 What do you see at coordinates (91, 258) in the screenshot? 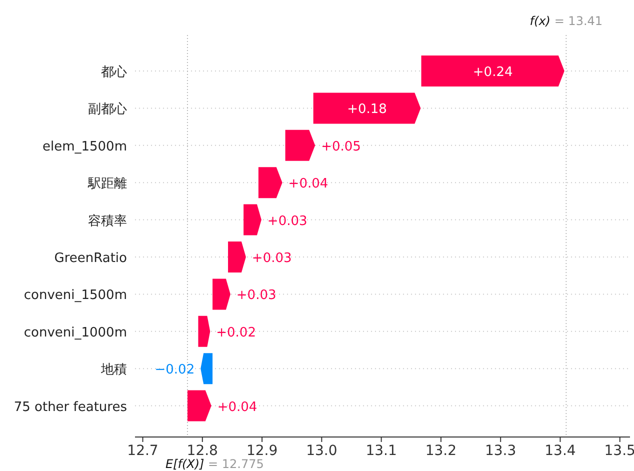
I see `y-tick-label: GreenRatio` at bounding box center [91, 258].